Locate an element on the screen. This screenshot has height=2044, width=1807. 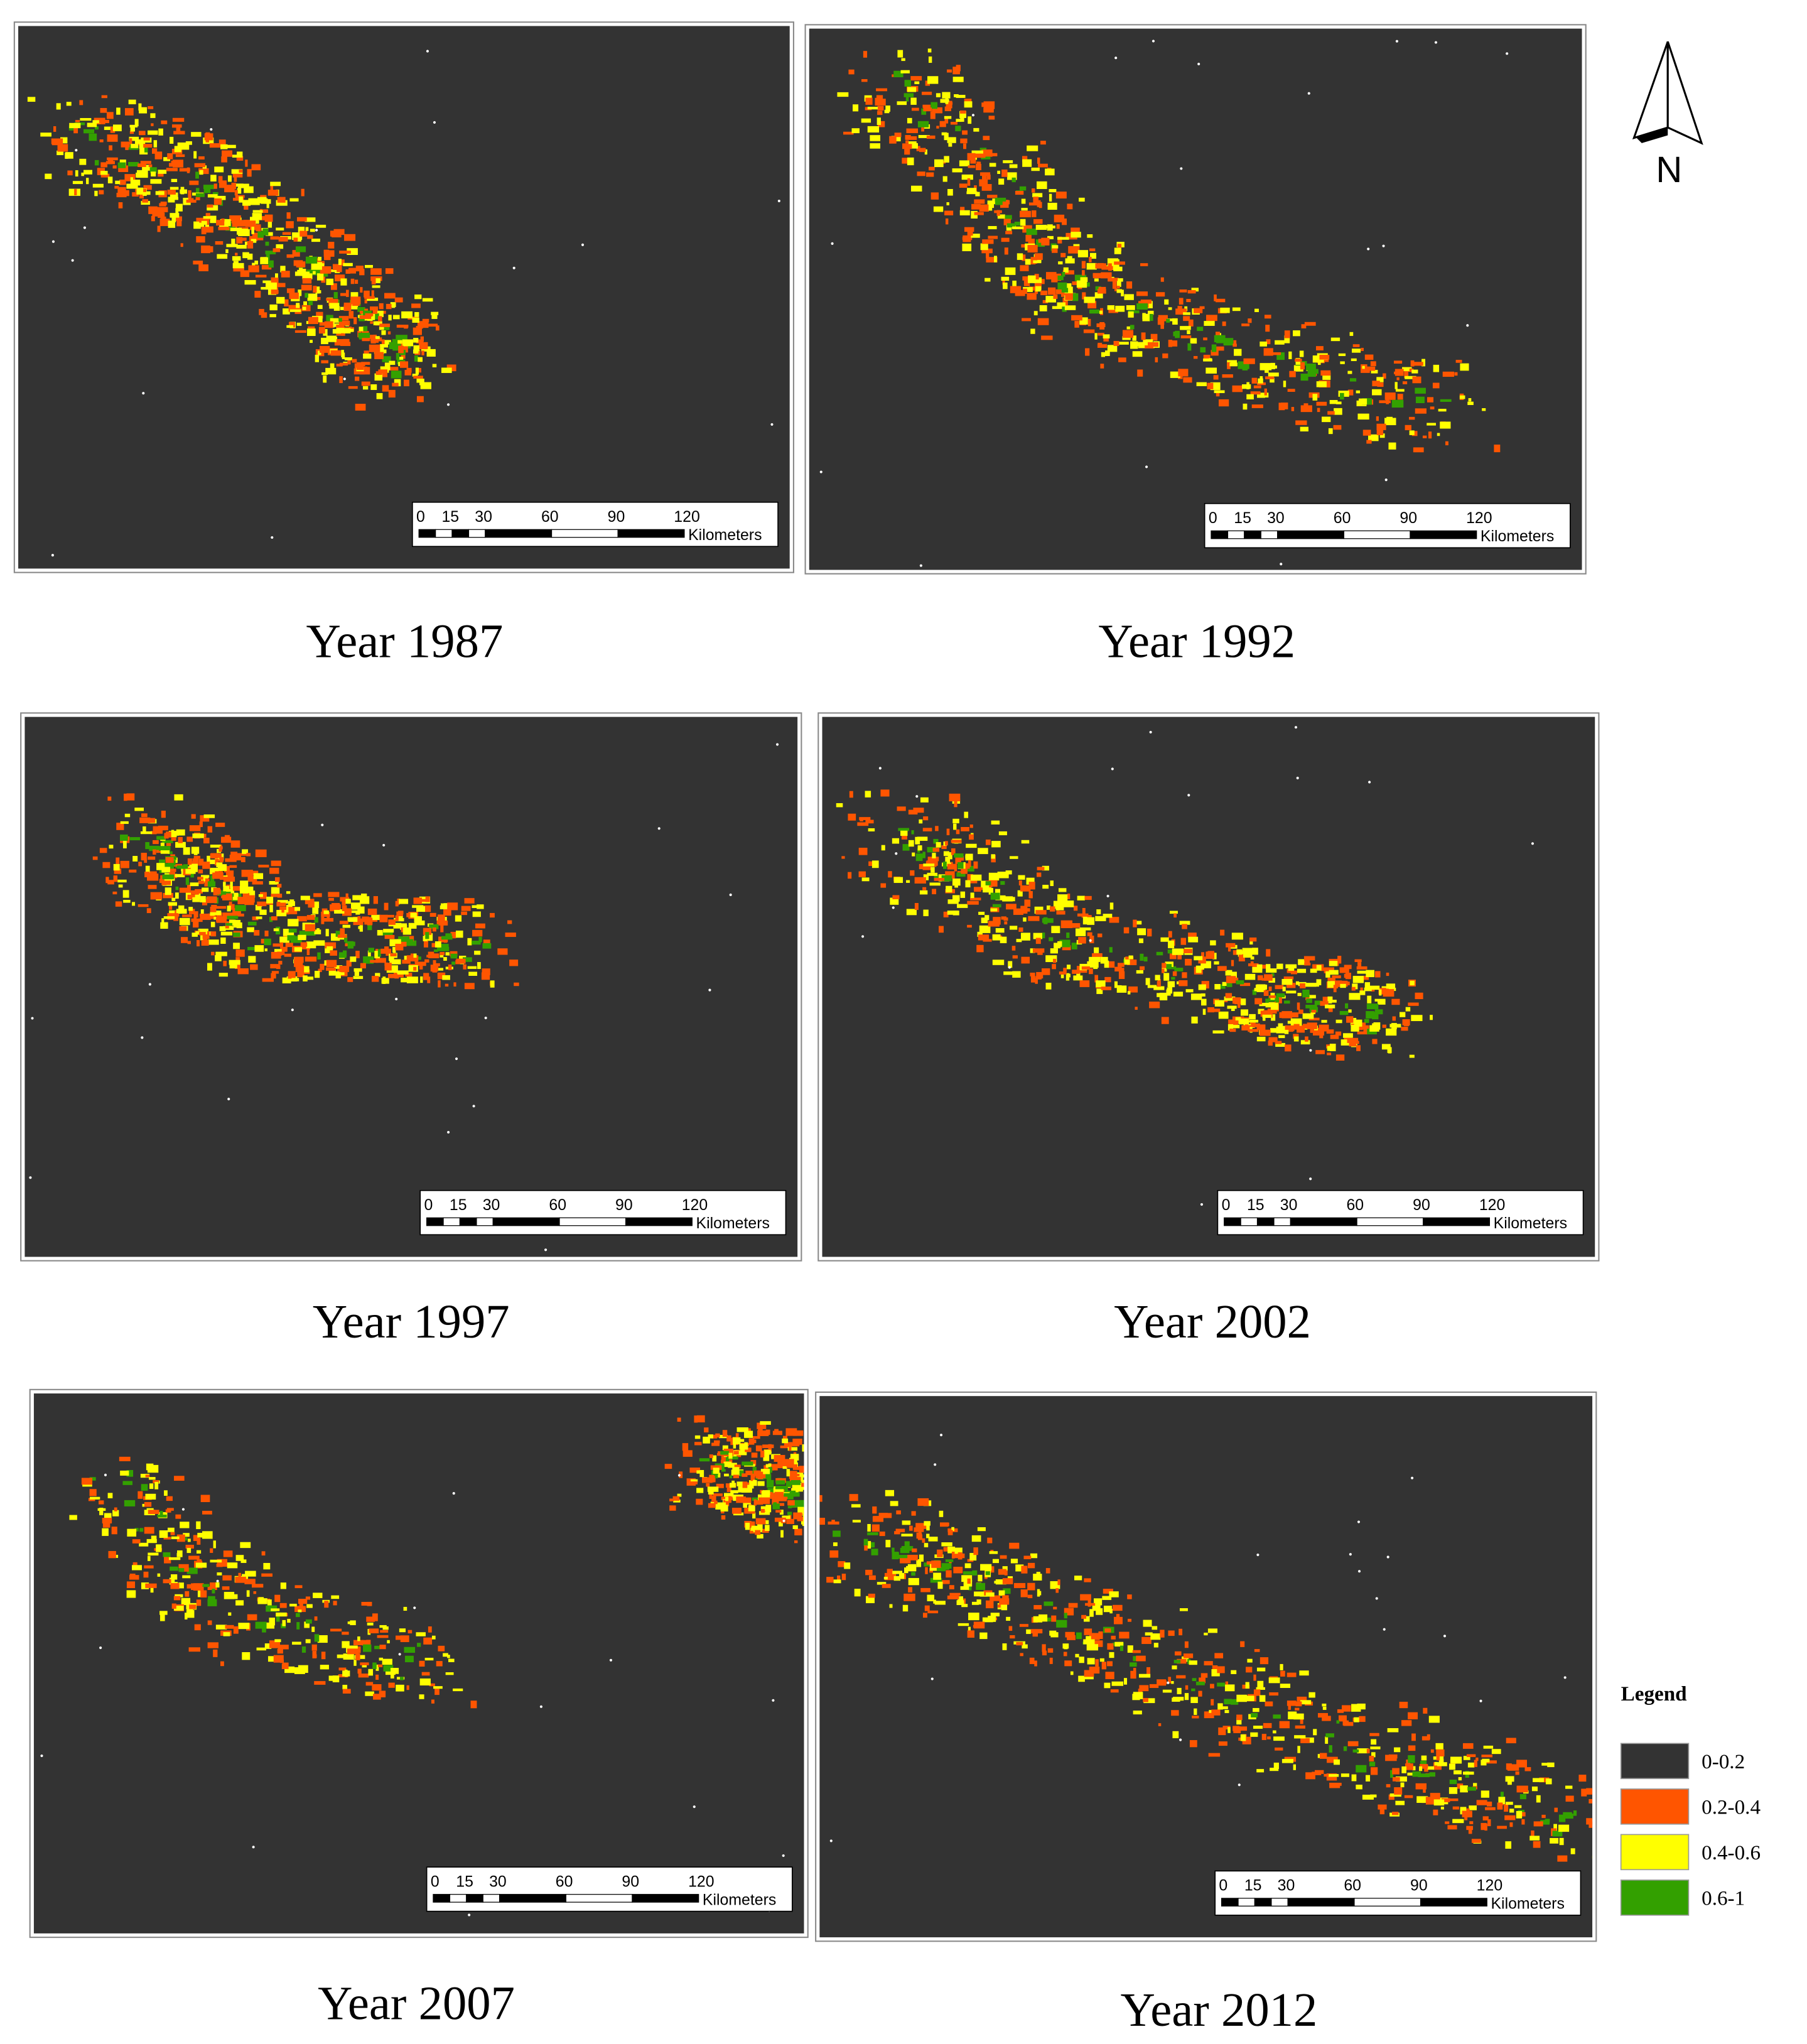
legend-swatch is located at coordinates (1655, 1852).